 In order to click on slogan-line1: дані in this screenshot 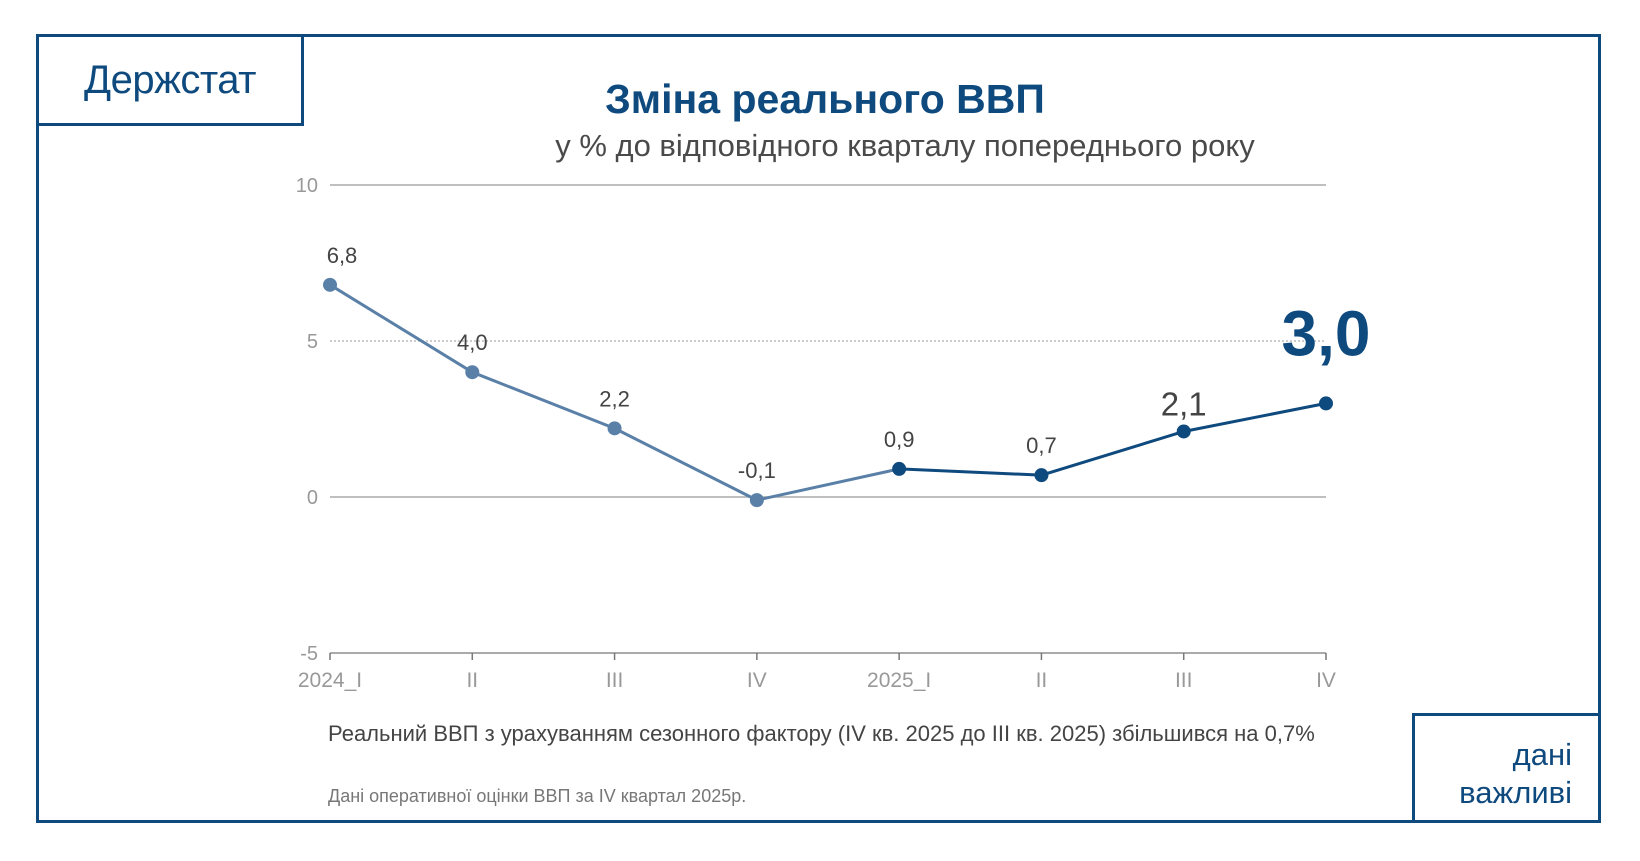, I will do `click(1542, 754)`.